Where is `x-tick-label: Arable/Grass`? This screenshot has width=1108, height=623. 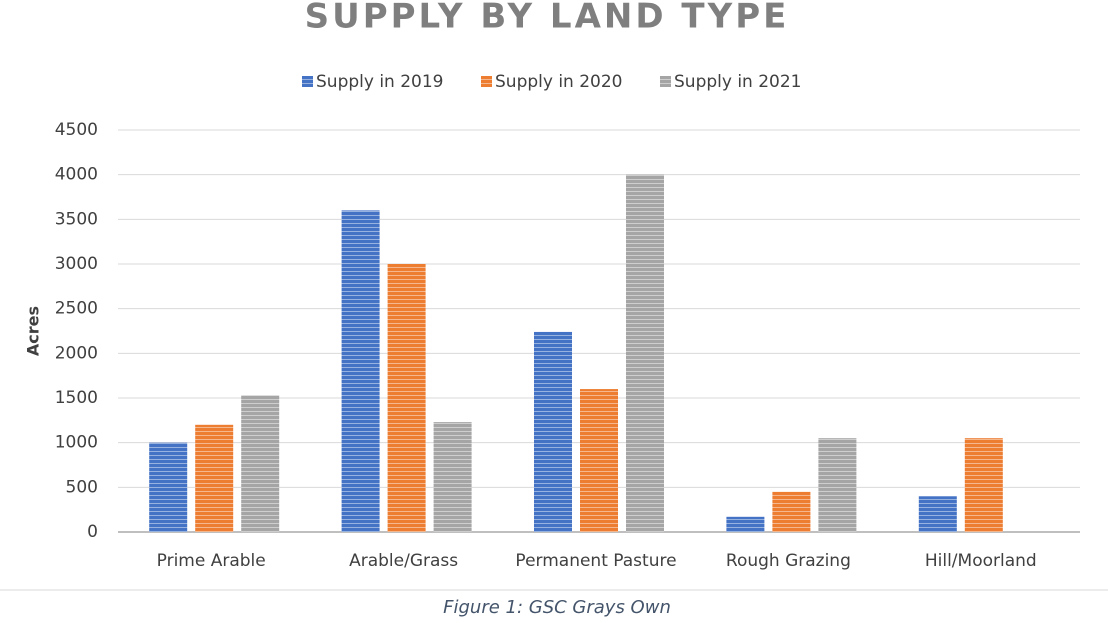 x-tick-label: Arable/Grass is located at coordinates (403, 561).